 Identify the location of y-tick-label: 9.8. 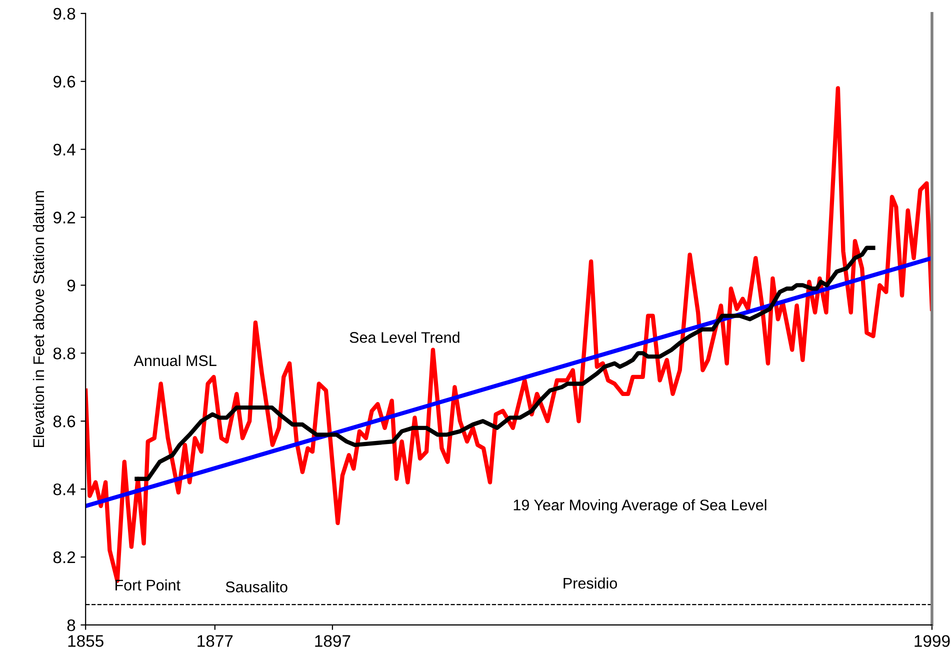
(64, 14).